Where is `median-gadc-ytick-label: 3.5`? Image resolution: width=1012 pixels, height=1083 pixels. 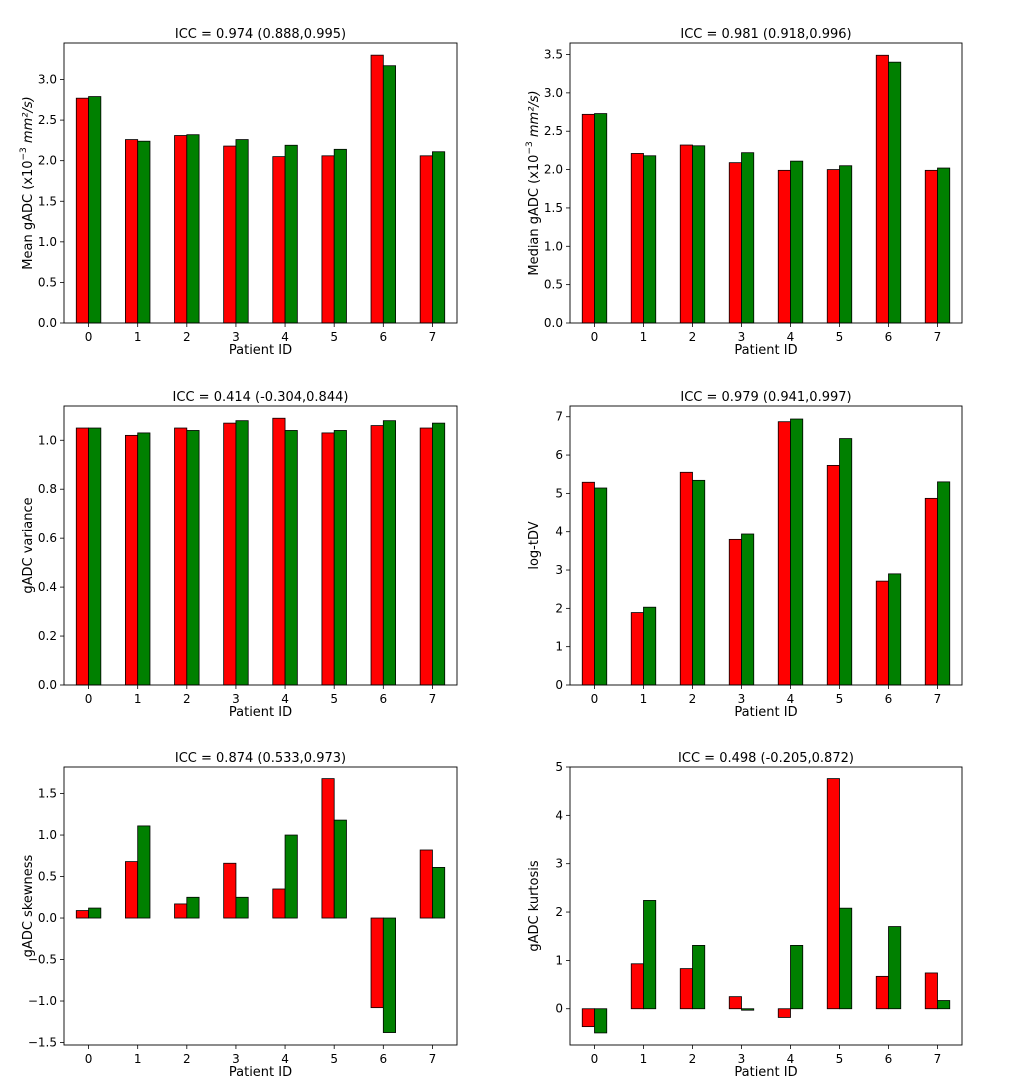 median-gadc-ytick-label: 3.5 is located at coordinates (553, 55).